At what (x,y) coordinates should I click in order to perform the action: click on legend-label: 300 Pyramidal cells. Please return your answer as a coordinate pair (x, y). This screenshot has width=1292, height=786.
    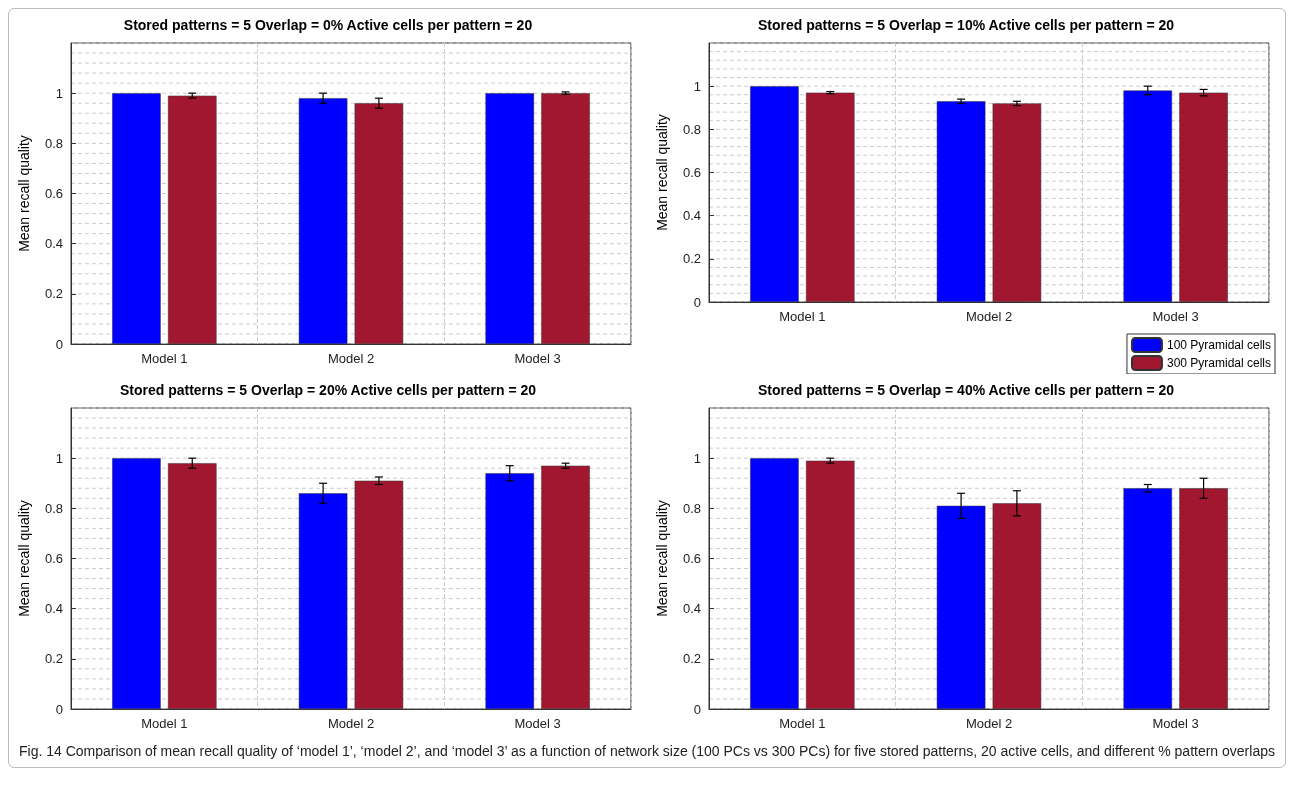
    Looking at the image, I should click on (1218, 363).